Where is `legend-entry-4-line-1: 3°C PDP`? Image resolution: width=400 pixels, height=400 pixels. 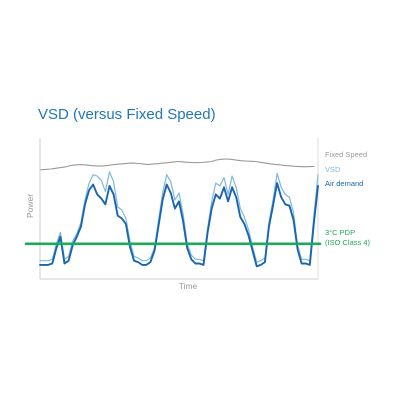
legend-entry-4-line-1: 3°C PDP is located at coordinates (340, 232).